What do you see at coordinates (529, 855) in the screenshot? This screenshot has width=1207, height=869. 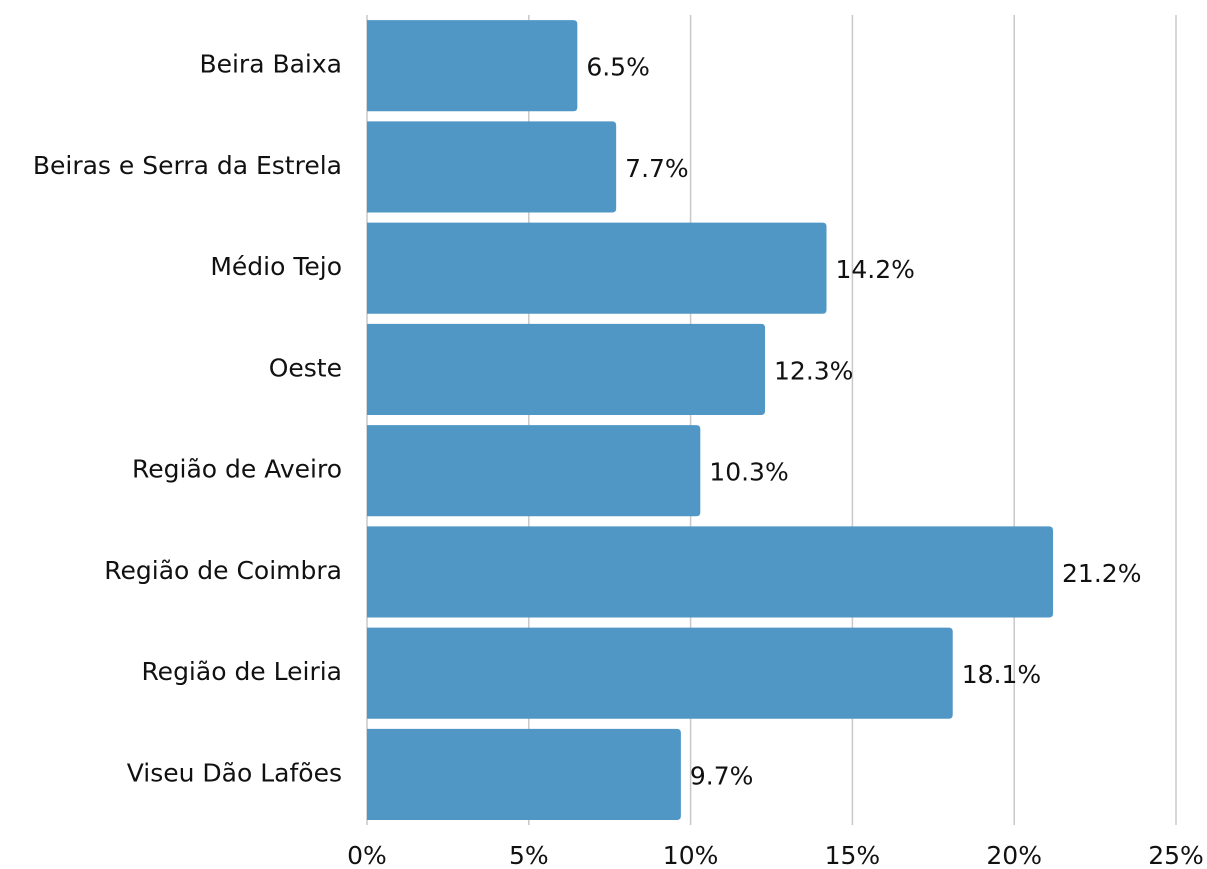 I see `x-tick-label: 5%` at bounding box center [529, 855].